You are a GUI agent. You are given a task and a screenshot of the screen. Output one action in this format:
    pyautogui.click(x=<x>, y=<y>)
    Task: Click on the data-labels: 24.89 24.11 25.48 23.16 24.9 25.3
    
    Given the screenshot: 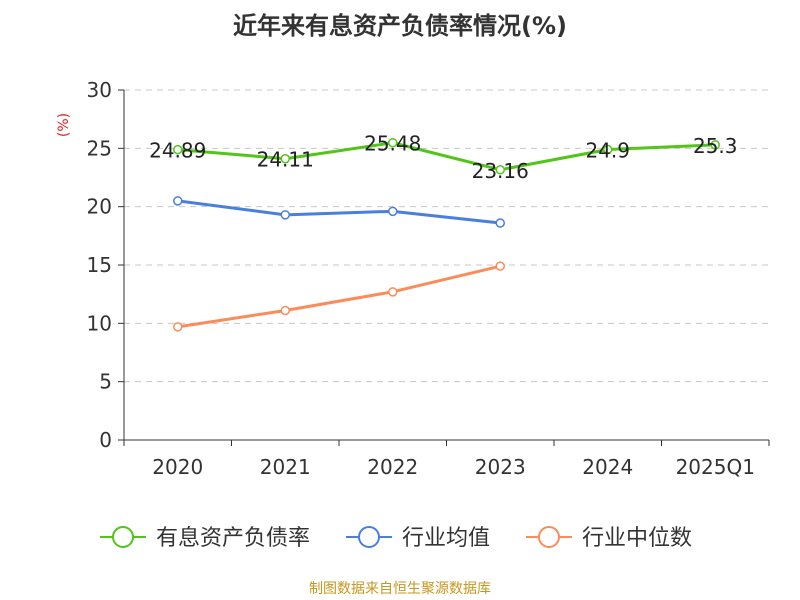 What is the action you would take?
    pyautogui.click(x=443, y=157)
    